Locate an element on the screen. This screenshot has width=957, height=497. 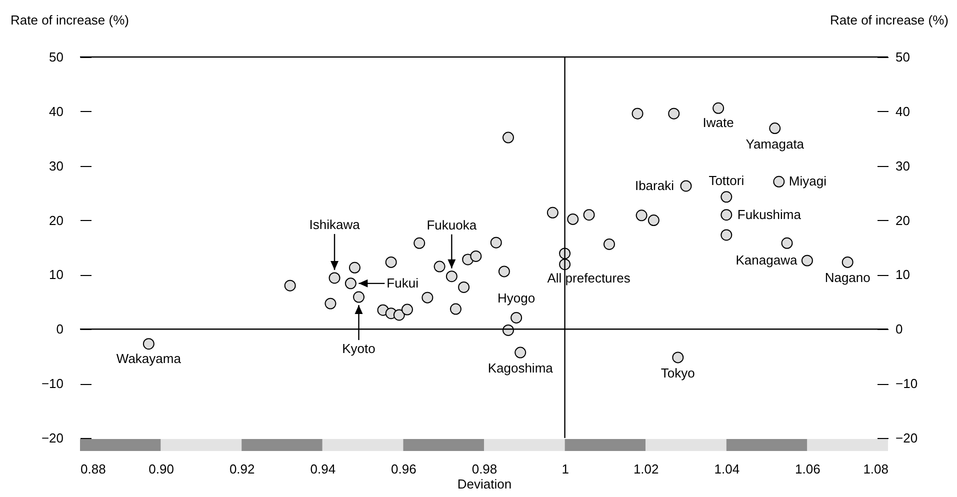
x-tick-label: 0.98 is located at coordinates (485, 469).